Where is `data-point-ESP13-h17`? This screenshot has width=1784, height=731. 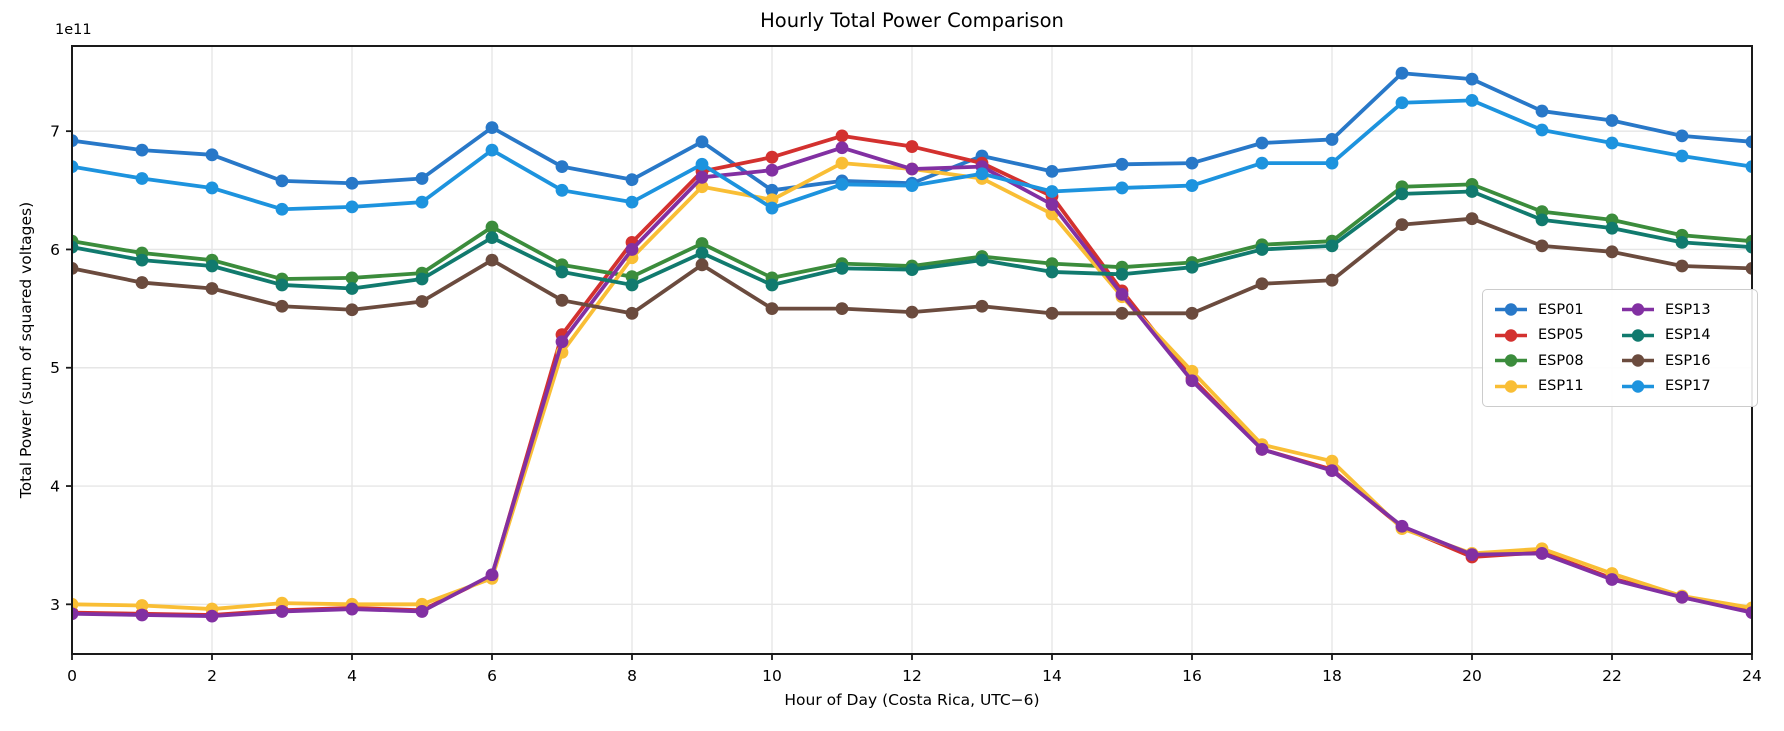
data-point-ESP13-h17 is located at coordinates (1262, 449).